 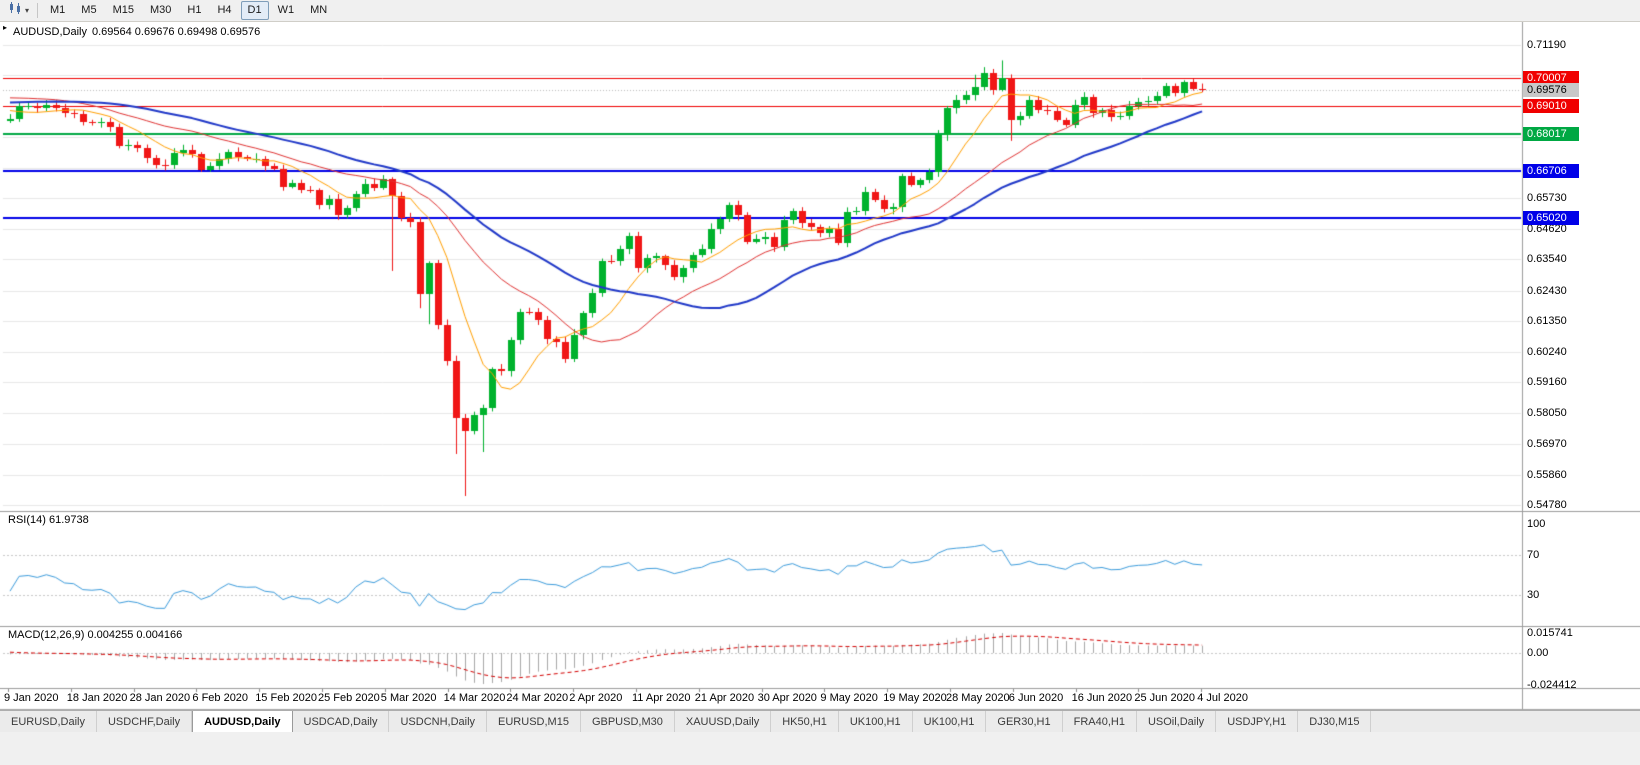 What do you see at coordinates (1335, 721) in the screenshot?
I see `chart-tab-dj30-m15: DJ30,M15` at bounding box center [1335, 721].